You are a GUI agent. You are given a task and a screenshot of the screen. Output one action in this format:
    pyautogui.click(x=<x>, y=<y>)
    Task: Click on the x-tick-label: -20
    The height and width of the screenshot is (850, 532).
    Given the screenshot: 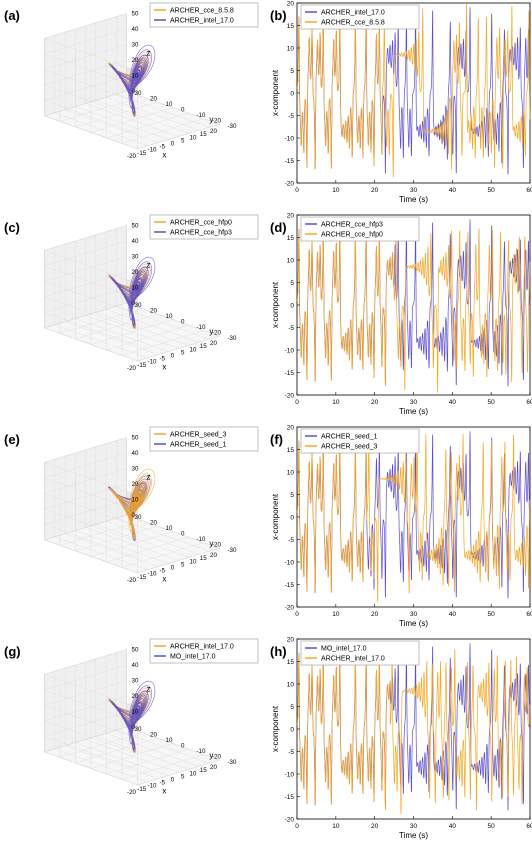 What is the action you would take?
    pyautogui.click(x=132, y=368)
    